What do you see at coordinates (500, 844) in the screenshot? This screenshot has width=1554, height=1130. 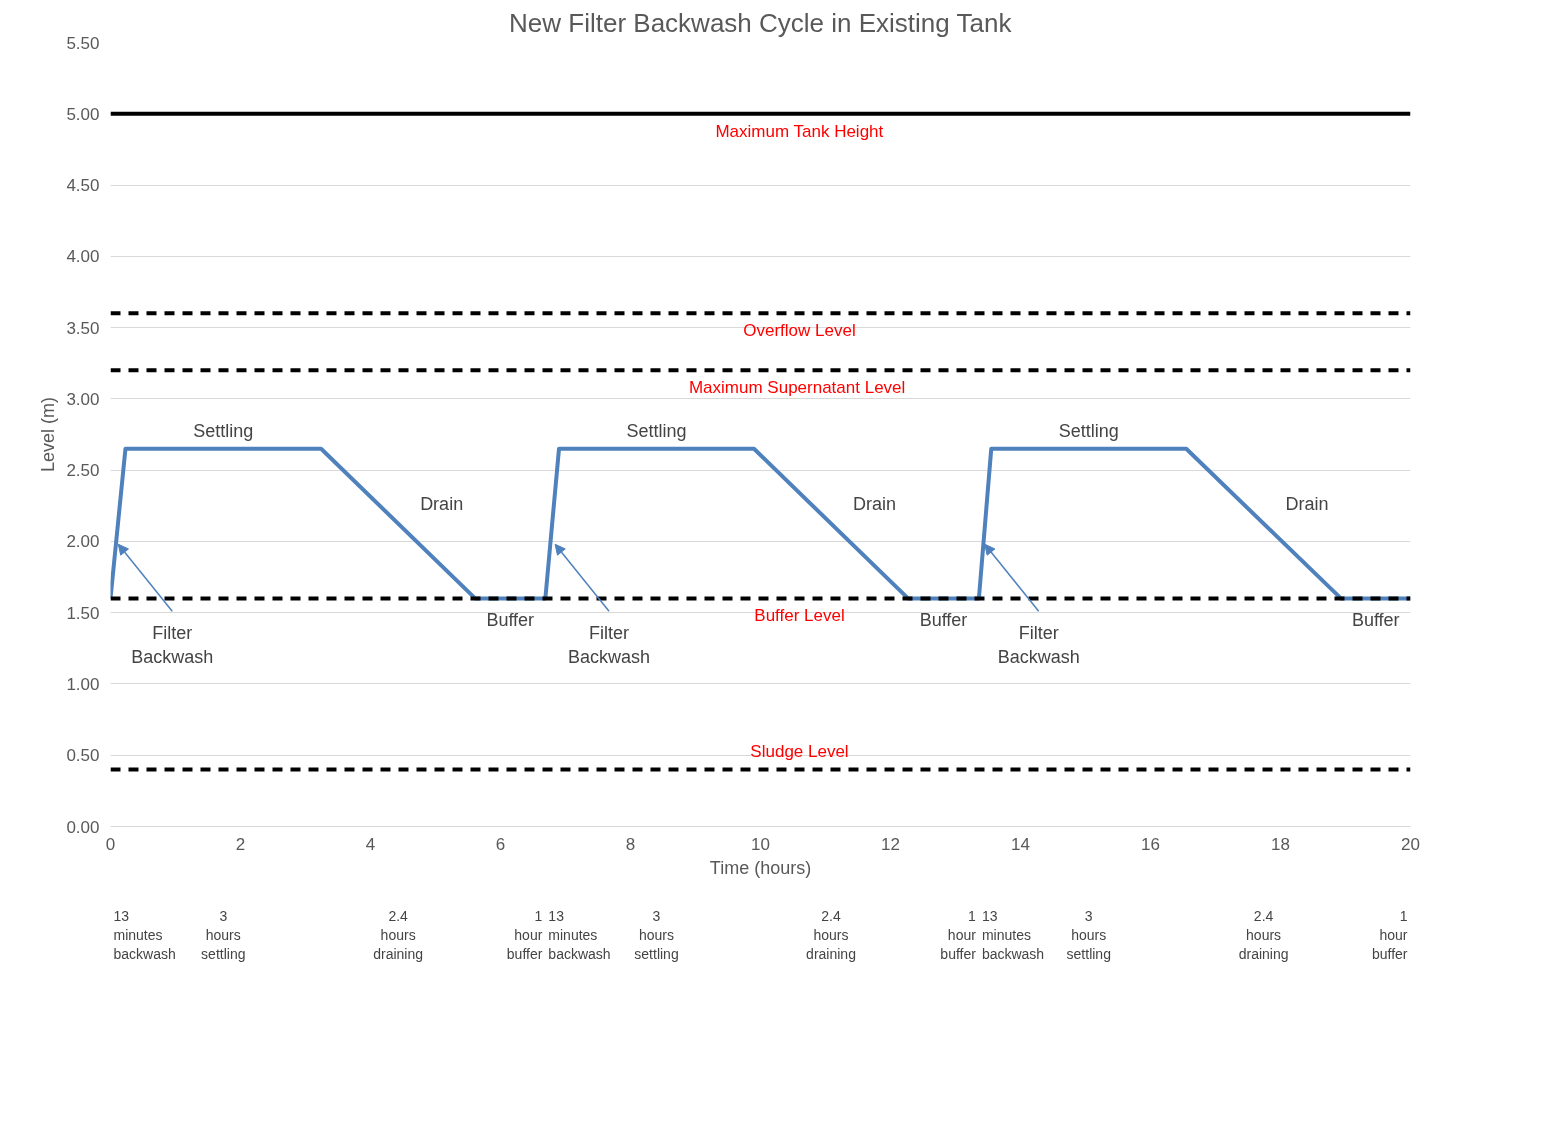 I see `x-tick-label: 6` at bounding box center [500, 844].